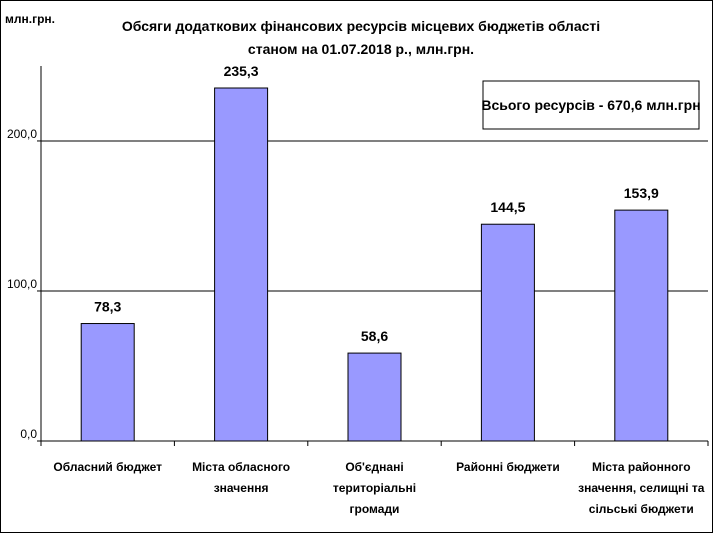  Describe the element at coordinates (22, 134) in the screenshot. I see `y-tick-label: 200,0` at that location.